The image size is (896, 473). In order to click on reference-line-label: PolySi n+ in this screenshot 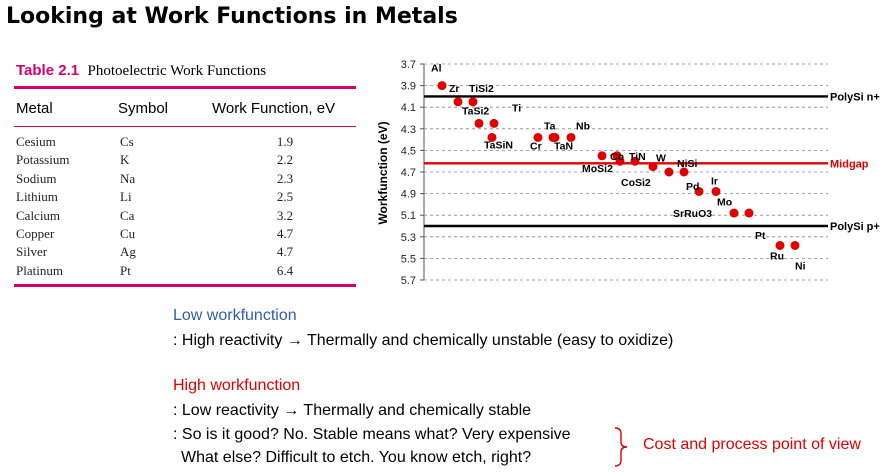, I will do `click(855, 97)`.